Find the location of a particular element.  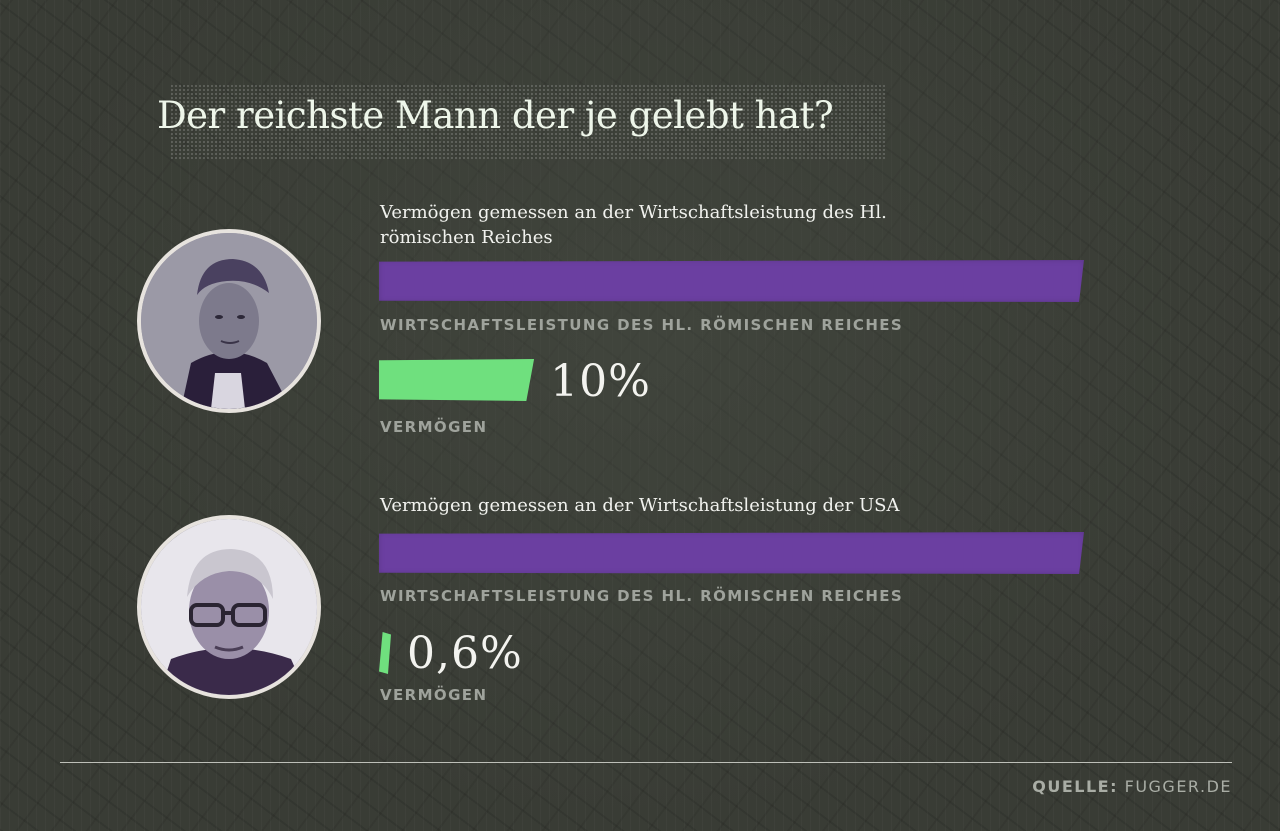

chart2-wealth-value: 0,6% is located at coordinates (465, 653).